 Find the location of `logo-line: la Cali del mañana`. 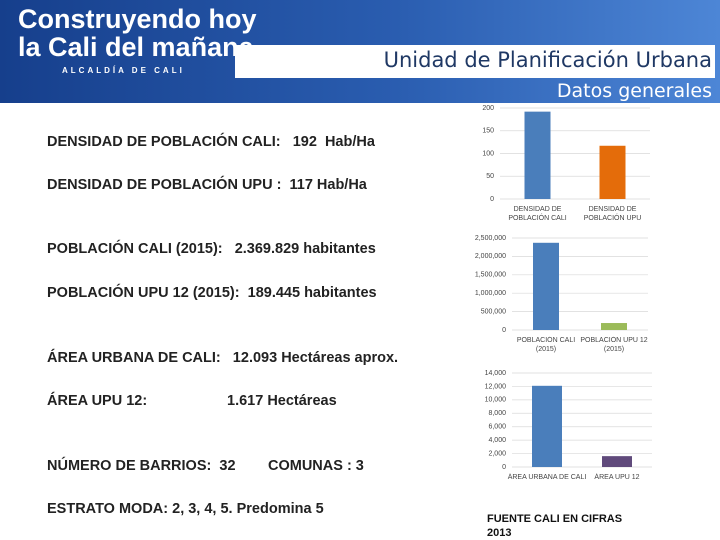

logo-line: la Cali del mañana is located at coordinates (136, 47).